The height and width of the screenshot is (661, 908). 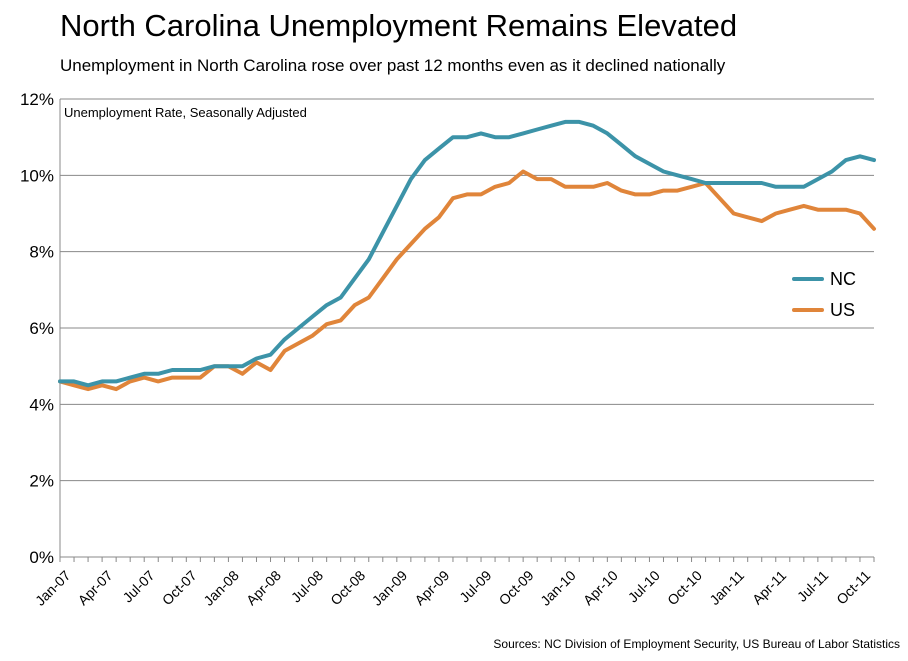 What do you see at coordinates (307, 586) in the screenshot?
I see `x-tick-label: Jul-08` at bounding box center [307, 586].